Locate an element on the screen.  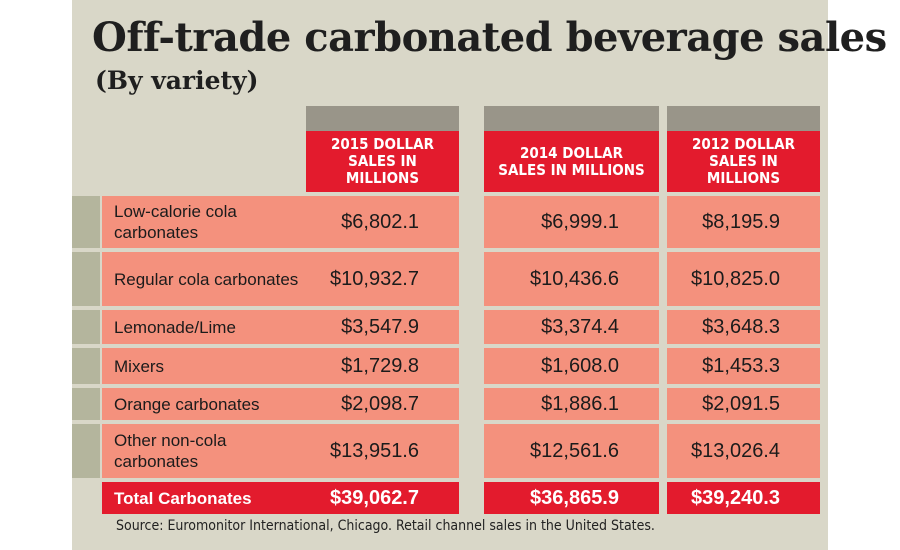
table-cell: $12,561.6 is located at coordinates (571, 451).